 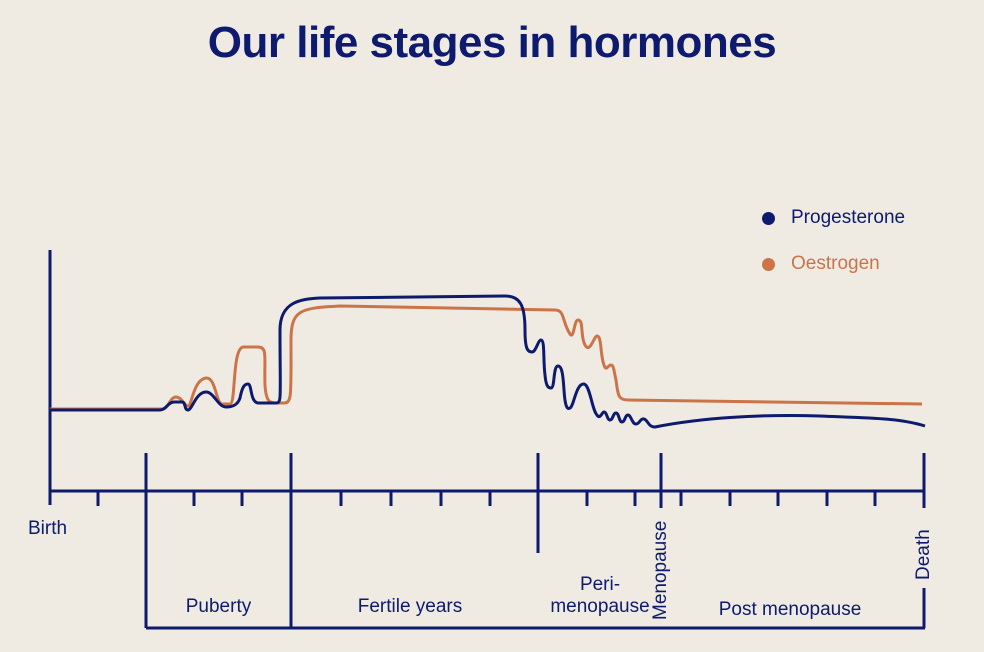 I want to click on stage-label-puberty: Puberty, so click(x=218, y=606).